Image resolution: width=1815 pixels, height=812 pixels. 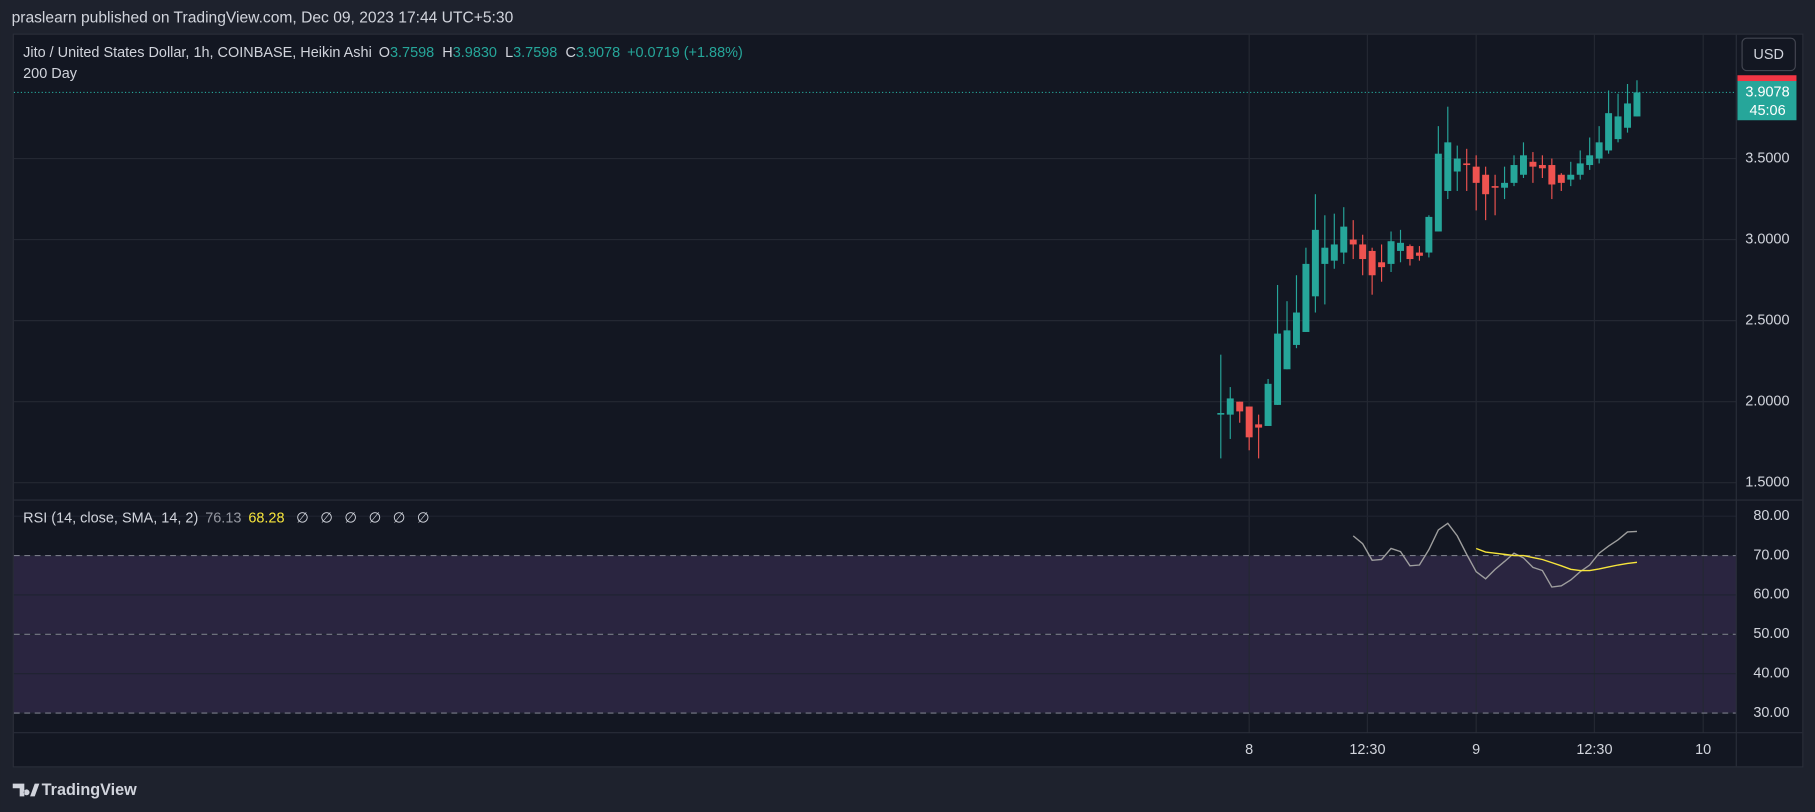 I want to click on ohlc-value: 3.9078, so click(x=598, y=53).